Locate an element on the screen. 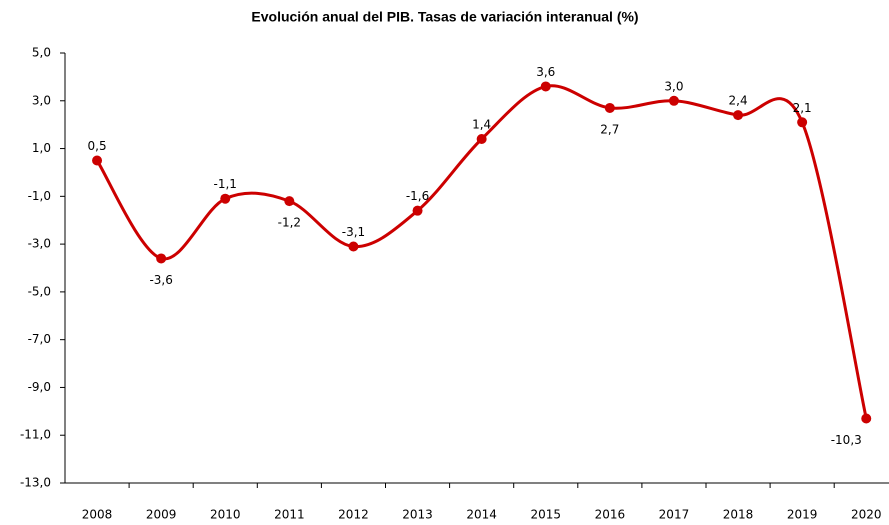  x-tick-label: 2009 is located at coordinates (161, 515).